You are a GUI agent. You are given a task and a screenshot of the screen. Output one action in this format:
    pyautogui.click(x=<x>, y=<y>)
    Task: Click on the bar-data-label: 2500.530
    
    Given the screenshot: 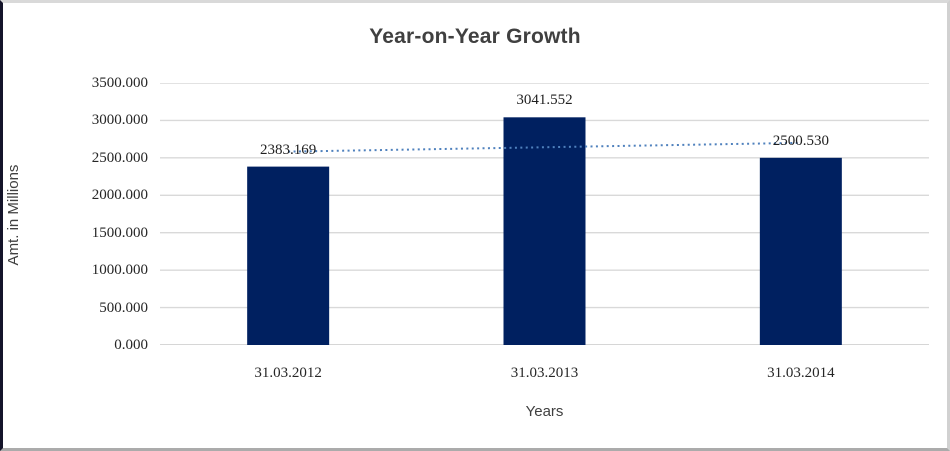 What is the action you would take?
    pyautogui.click(x=800, y=140)
    